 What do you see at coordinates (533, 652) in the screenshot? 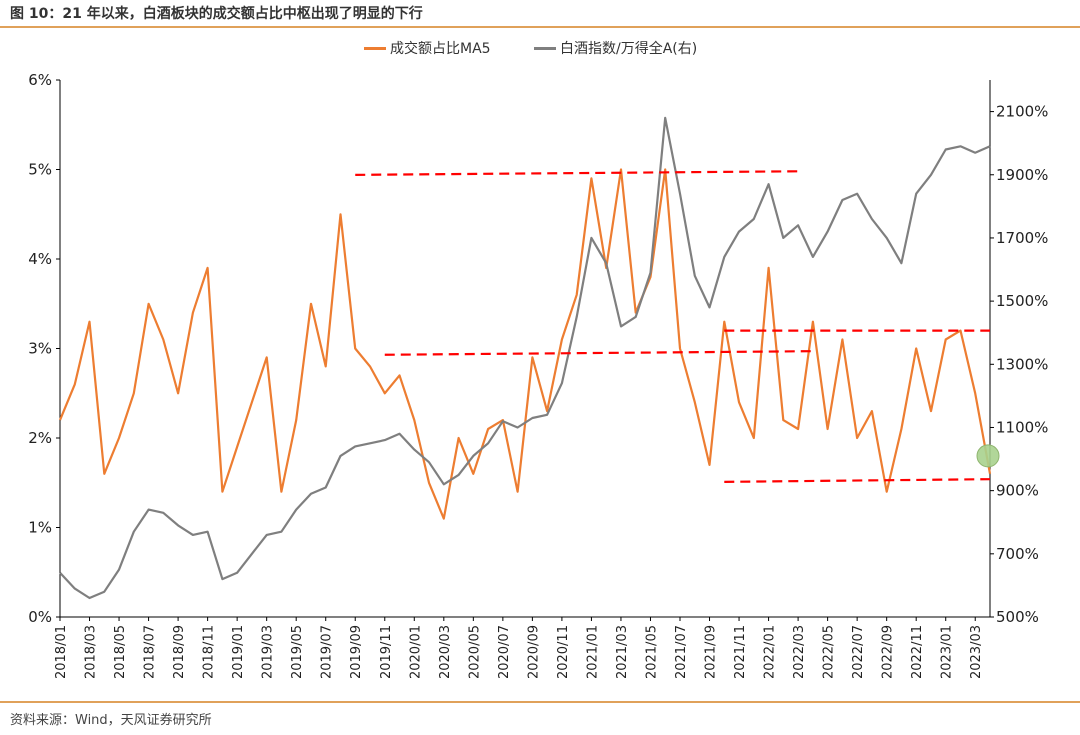
I see `x-tick-label: 2020/09` at bounding box center [533, 652].